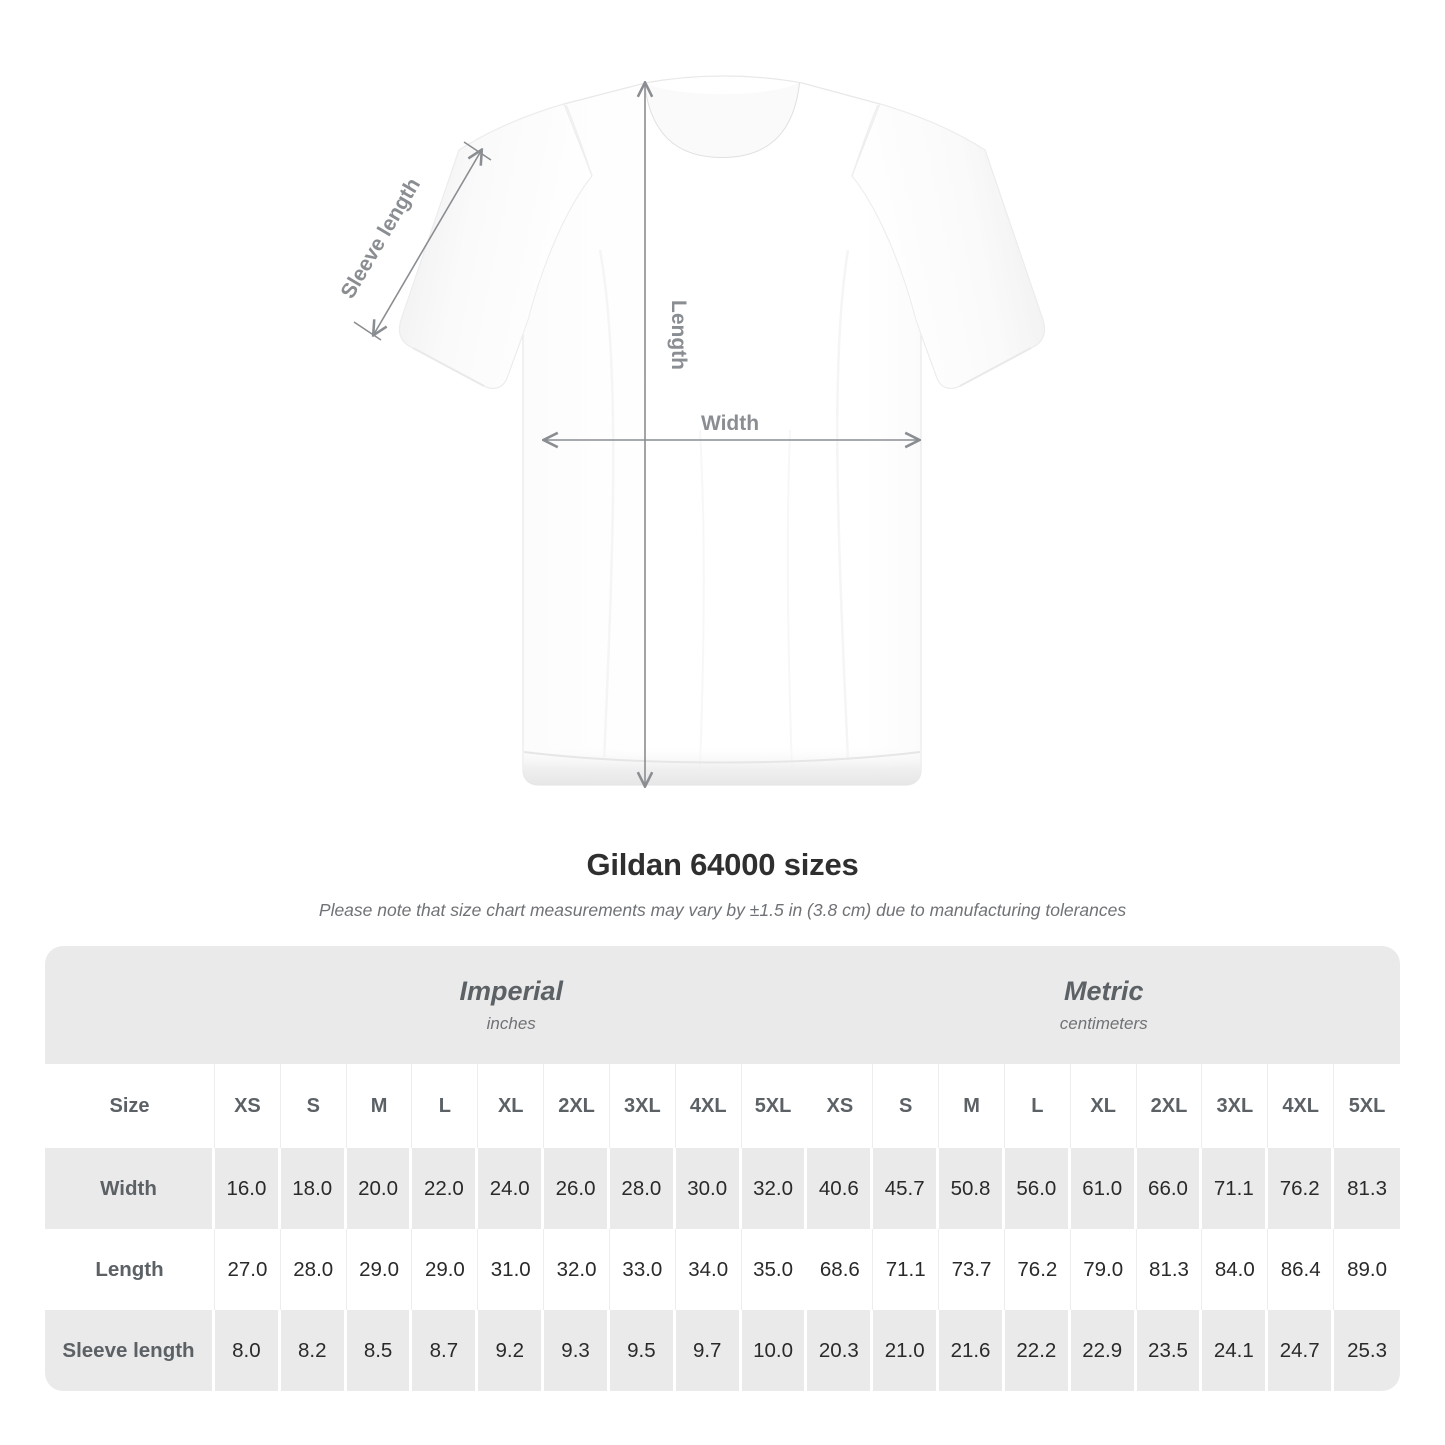  What do you see at coordinates (1103, 1023) in the screenshot?
I see `unit-group-subtitle: centimeters` at bounding box center [1103, 1023].